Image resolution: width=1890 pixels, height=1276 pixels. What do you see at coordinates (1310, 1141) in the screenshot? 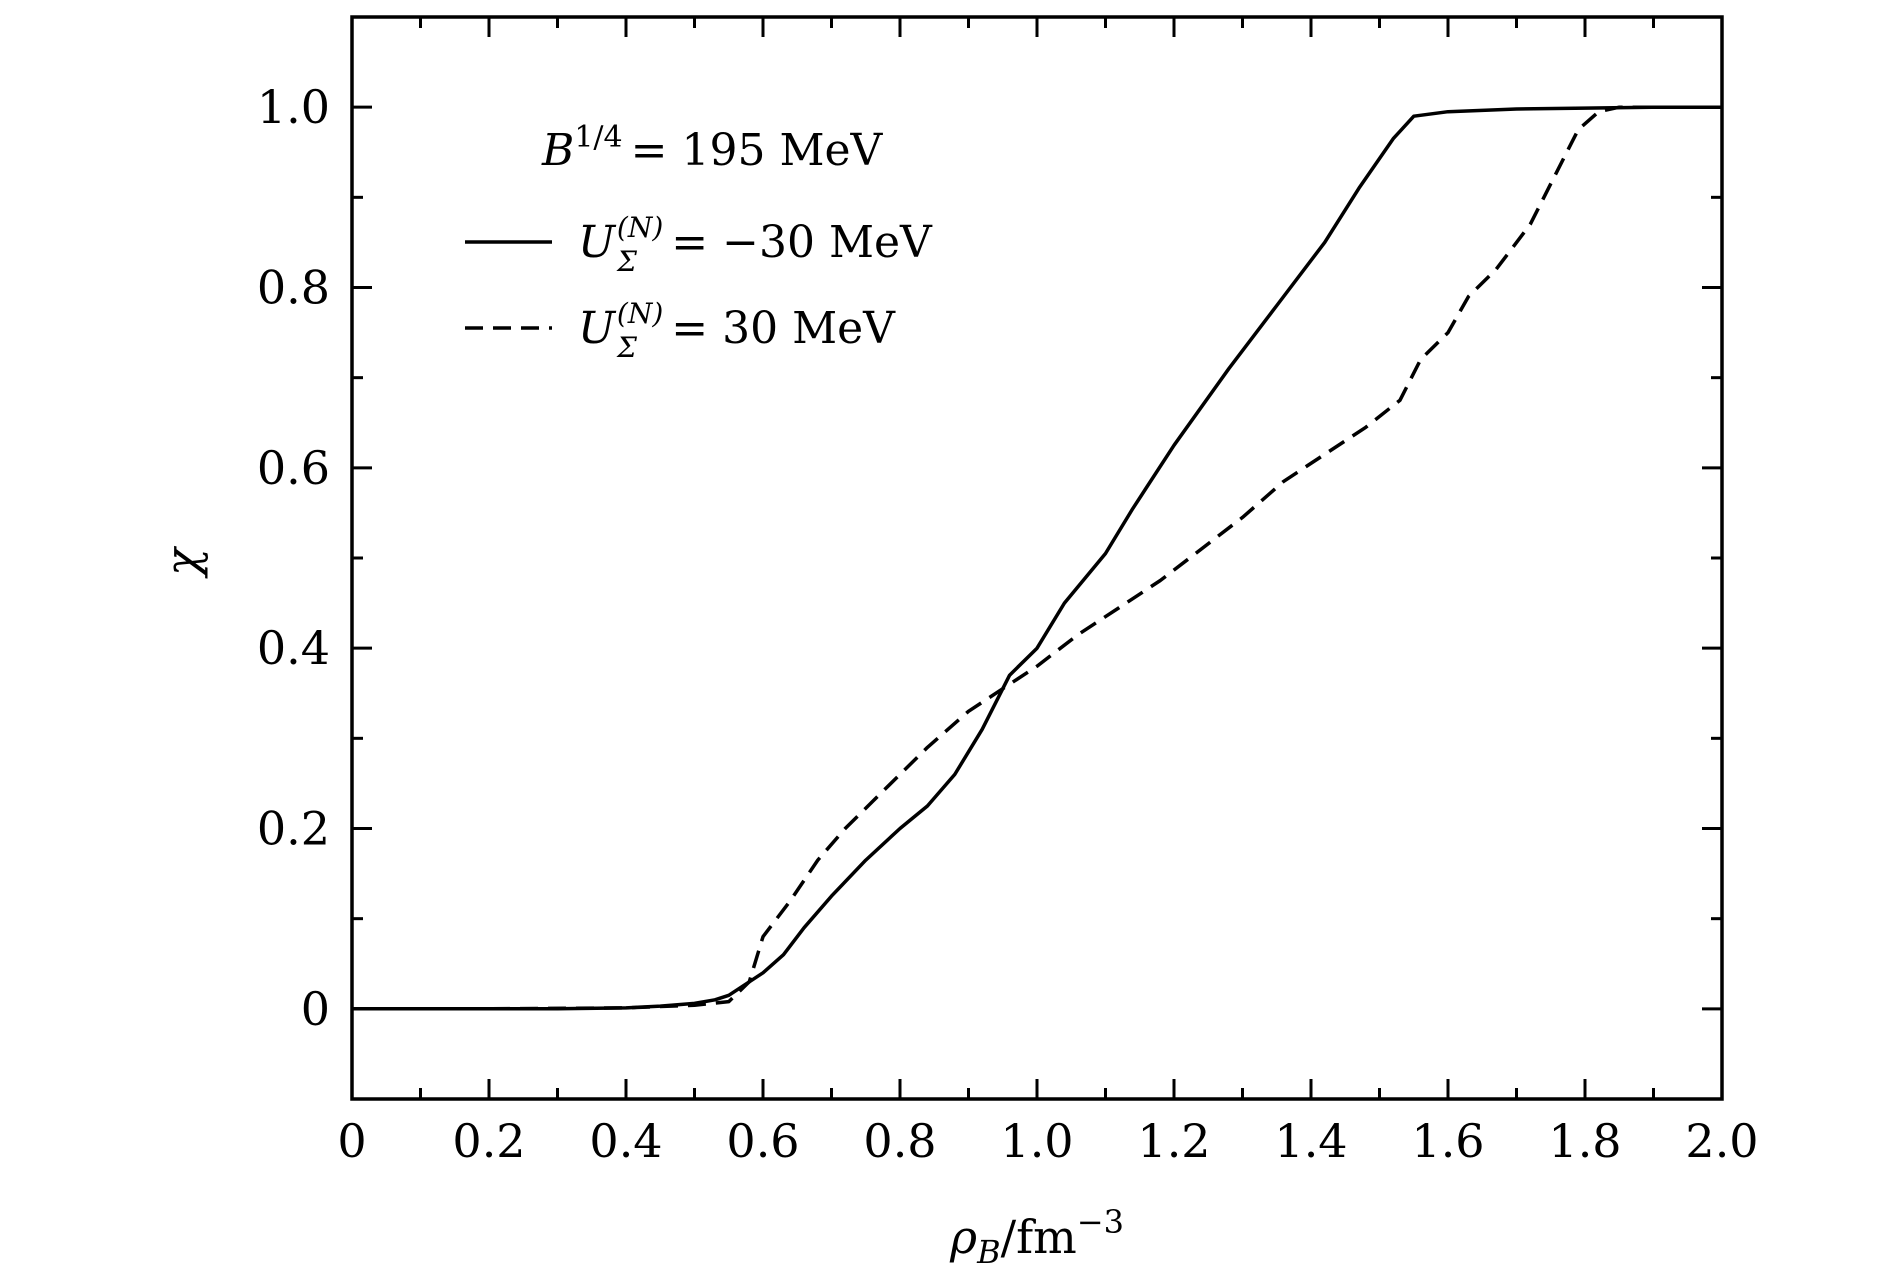
I see `x-tick-label: 1.4` at bounding box center [1310, 1141].